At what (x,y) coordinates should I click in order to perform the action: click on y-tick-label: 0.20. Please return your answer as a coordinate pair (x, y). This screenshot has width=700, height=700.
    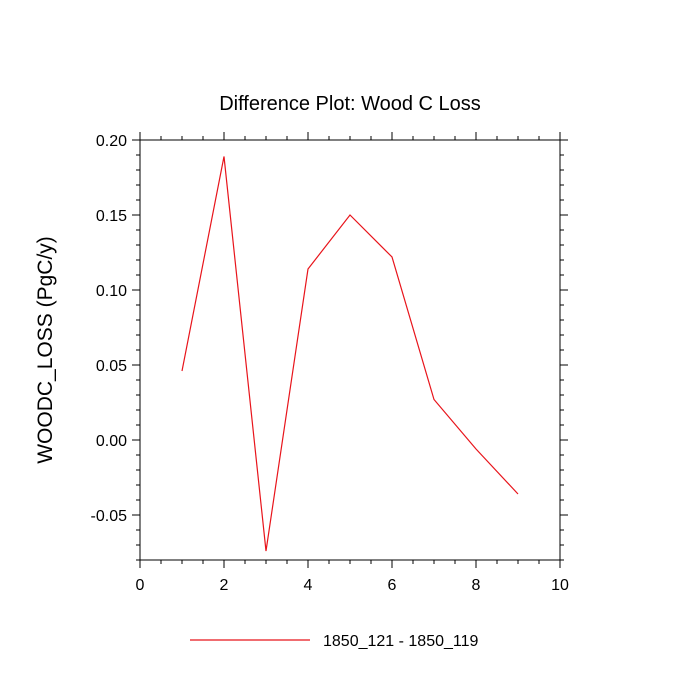
    Looking at the image, I should click on (111, 141).